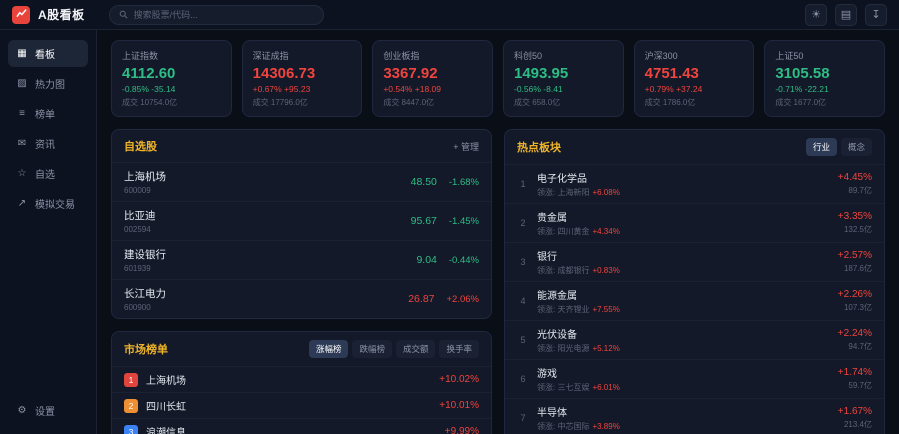  What do you see at coordinates (301, 349) in the screenshot?
I see `rankings-header: 市场榜单 涨幅榜 跌幅榜 成交额 换手率` at bounding box center [301, 349].